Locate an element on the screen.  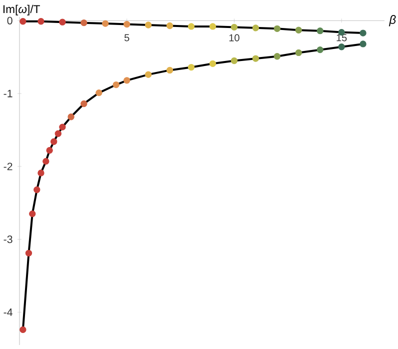
y-tick-label: -4 is located at coordinates (8, 312).